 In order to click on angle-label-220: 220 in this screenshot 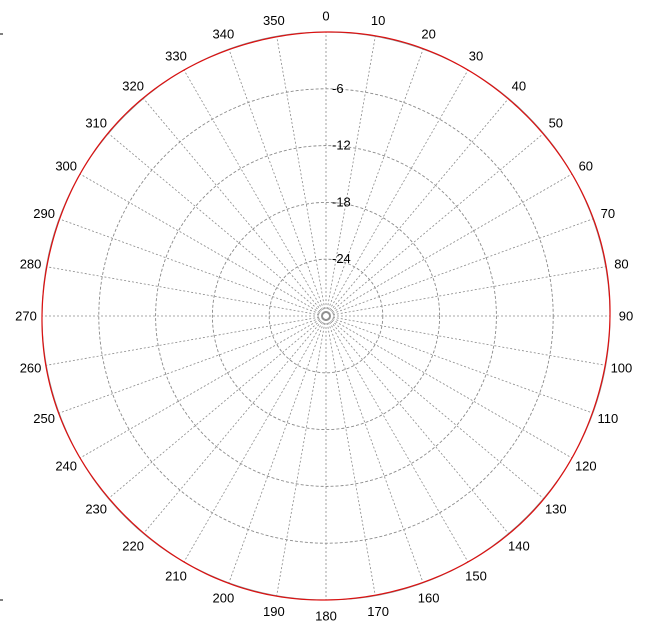, I will do `click(133, 545)`.